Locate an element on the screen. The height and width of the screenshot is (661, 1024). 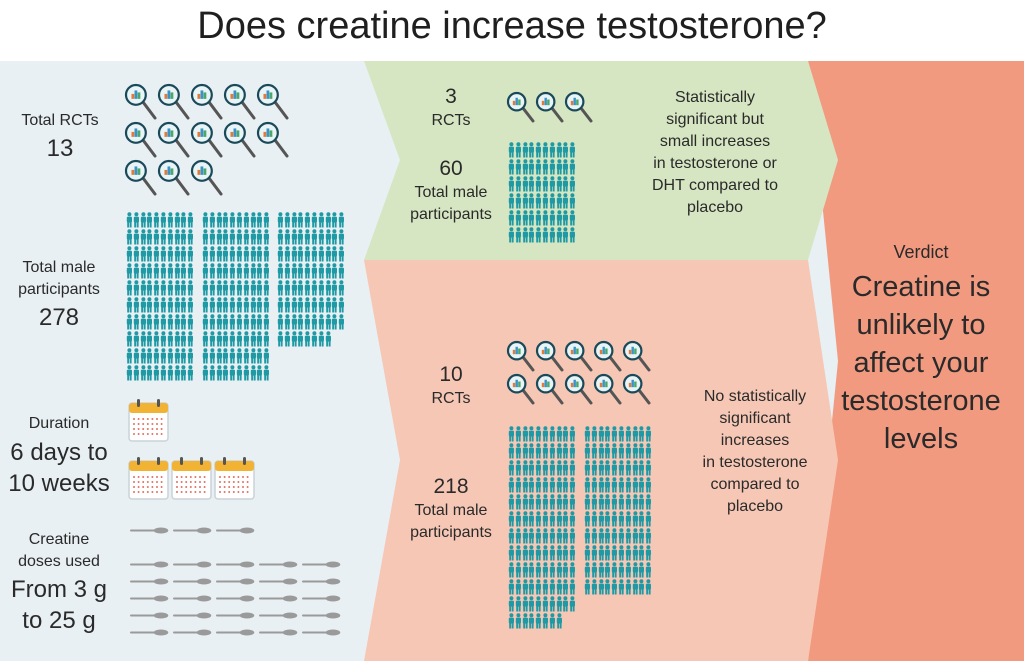
positive-result-line: small increases is located at coordinates (715, 141).